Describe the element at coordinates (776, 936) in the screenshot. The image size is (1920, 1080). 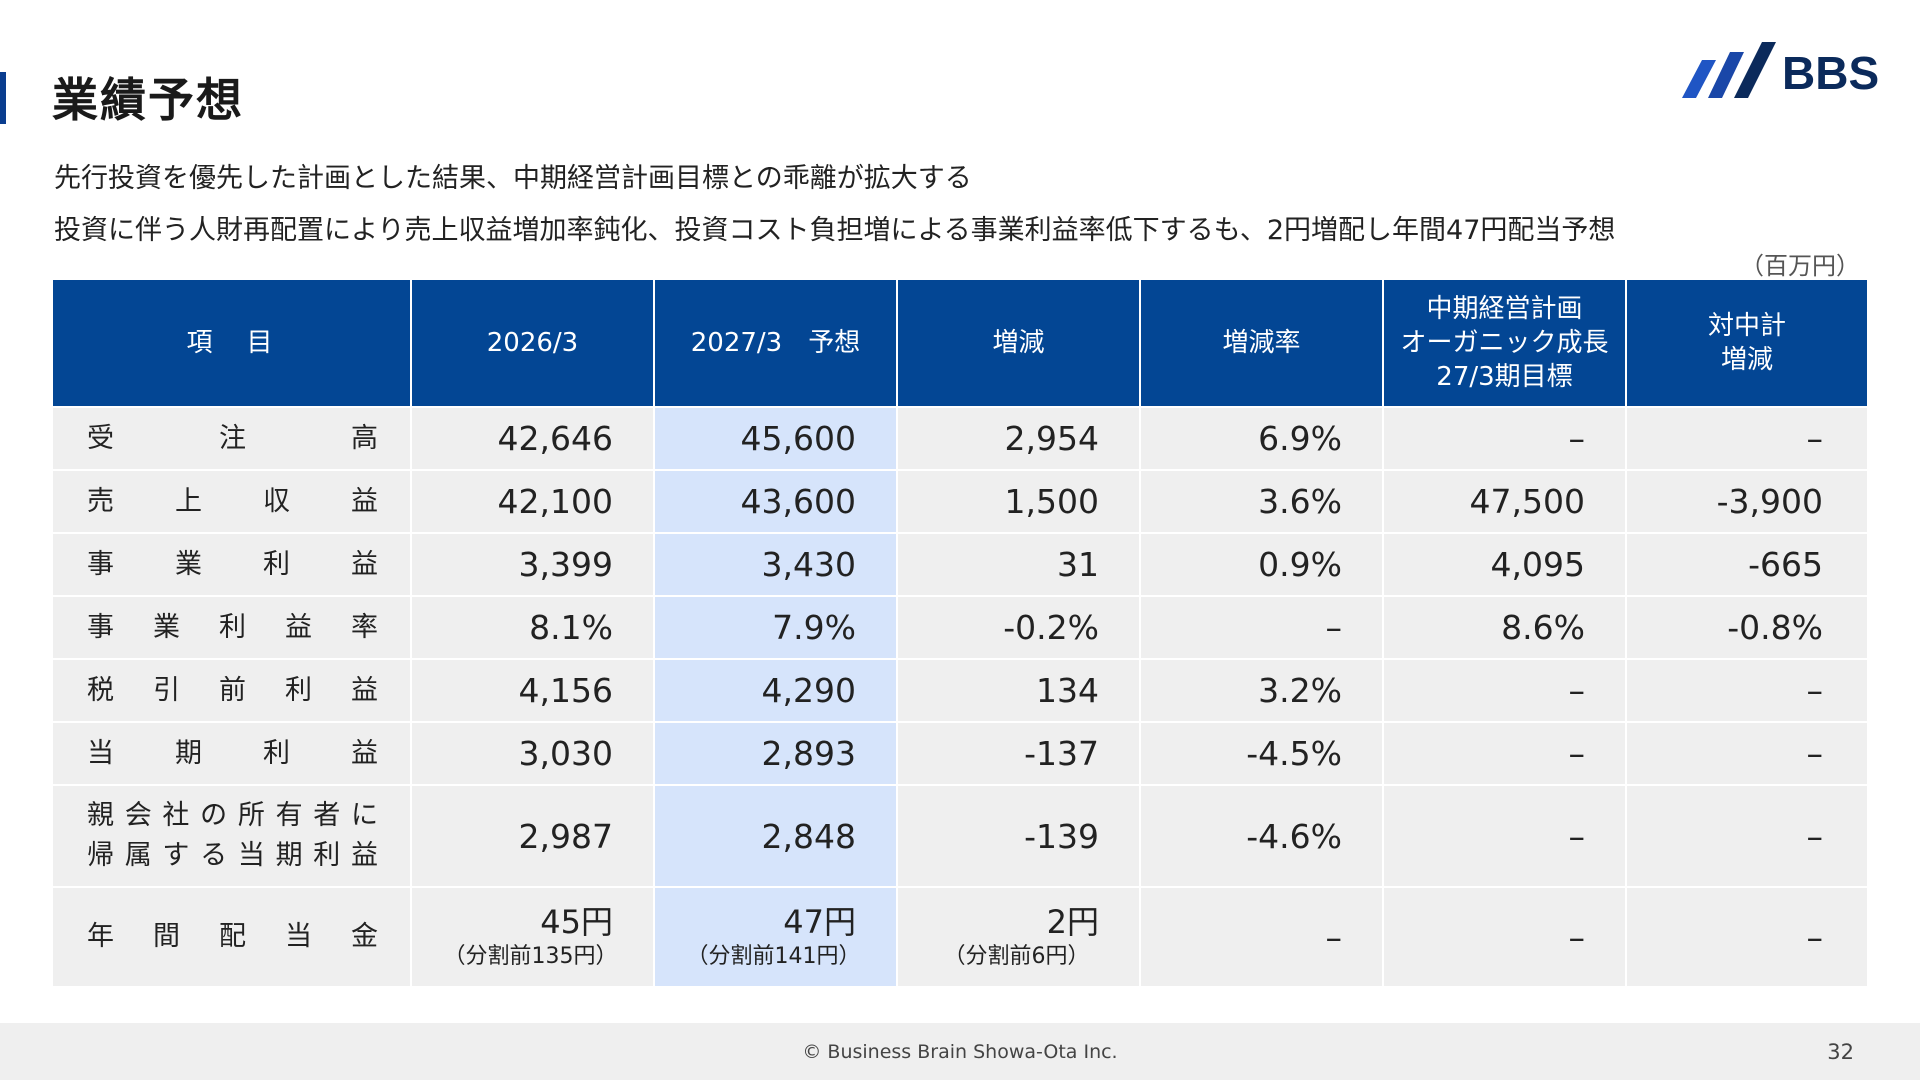
I see `cell-dividend: 47円 （分割前141円）` at that location.